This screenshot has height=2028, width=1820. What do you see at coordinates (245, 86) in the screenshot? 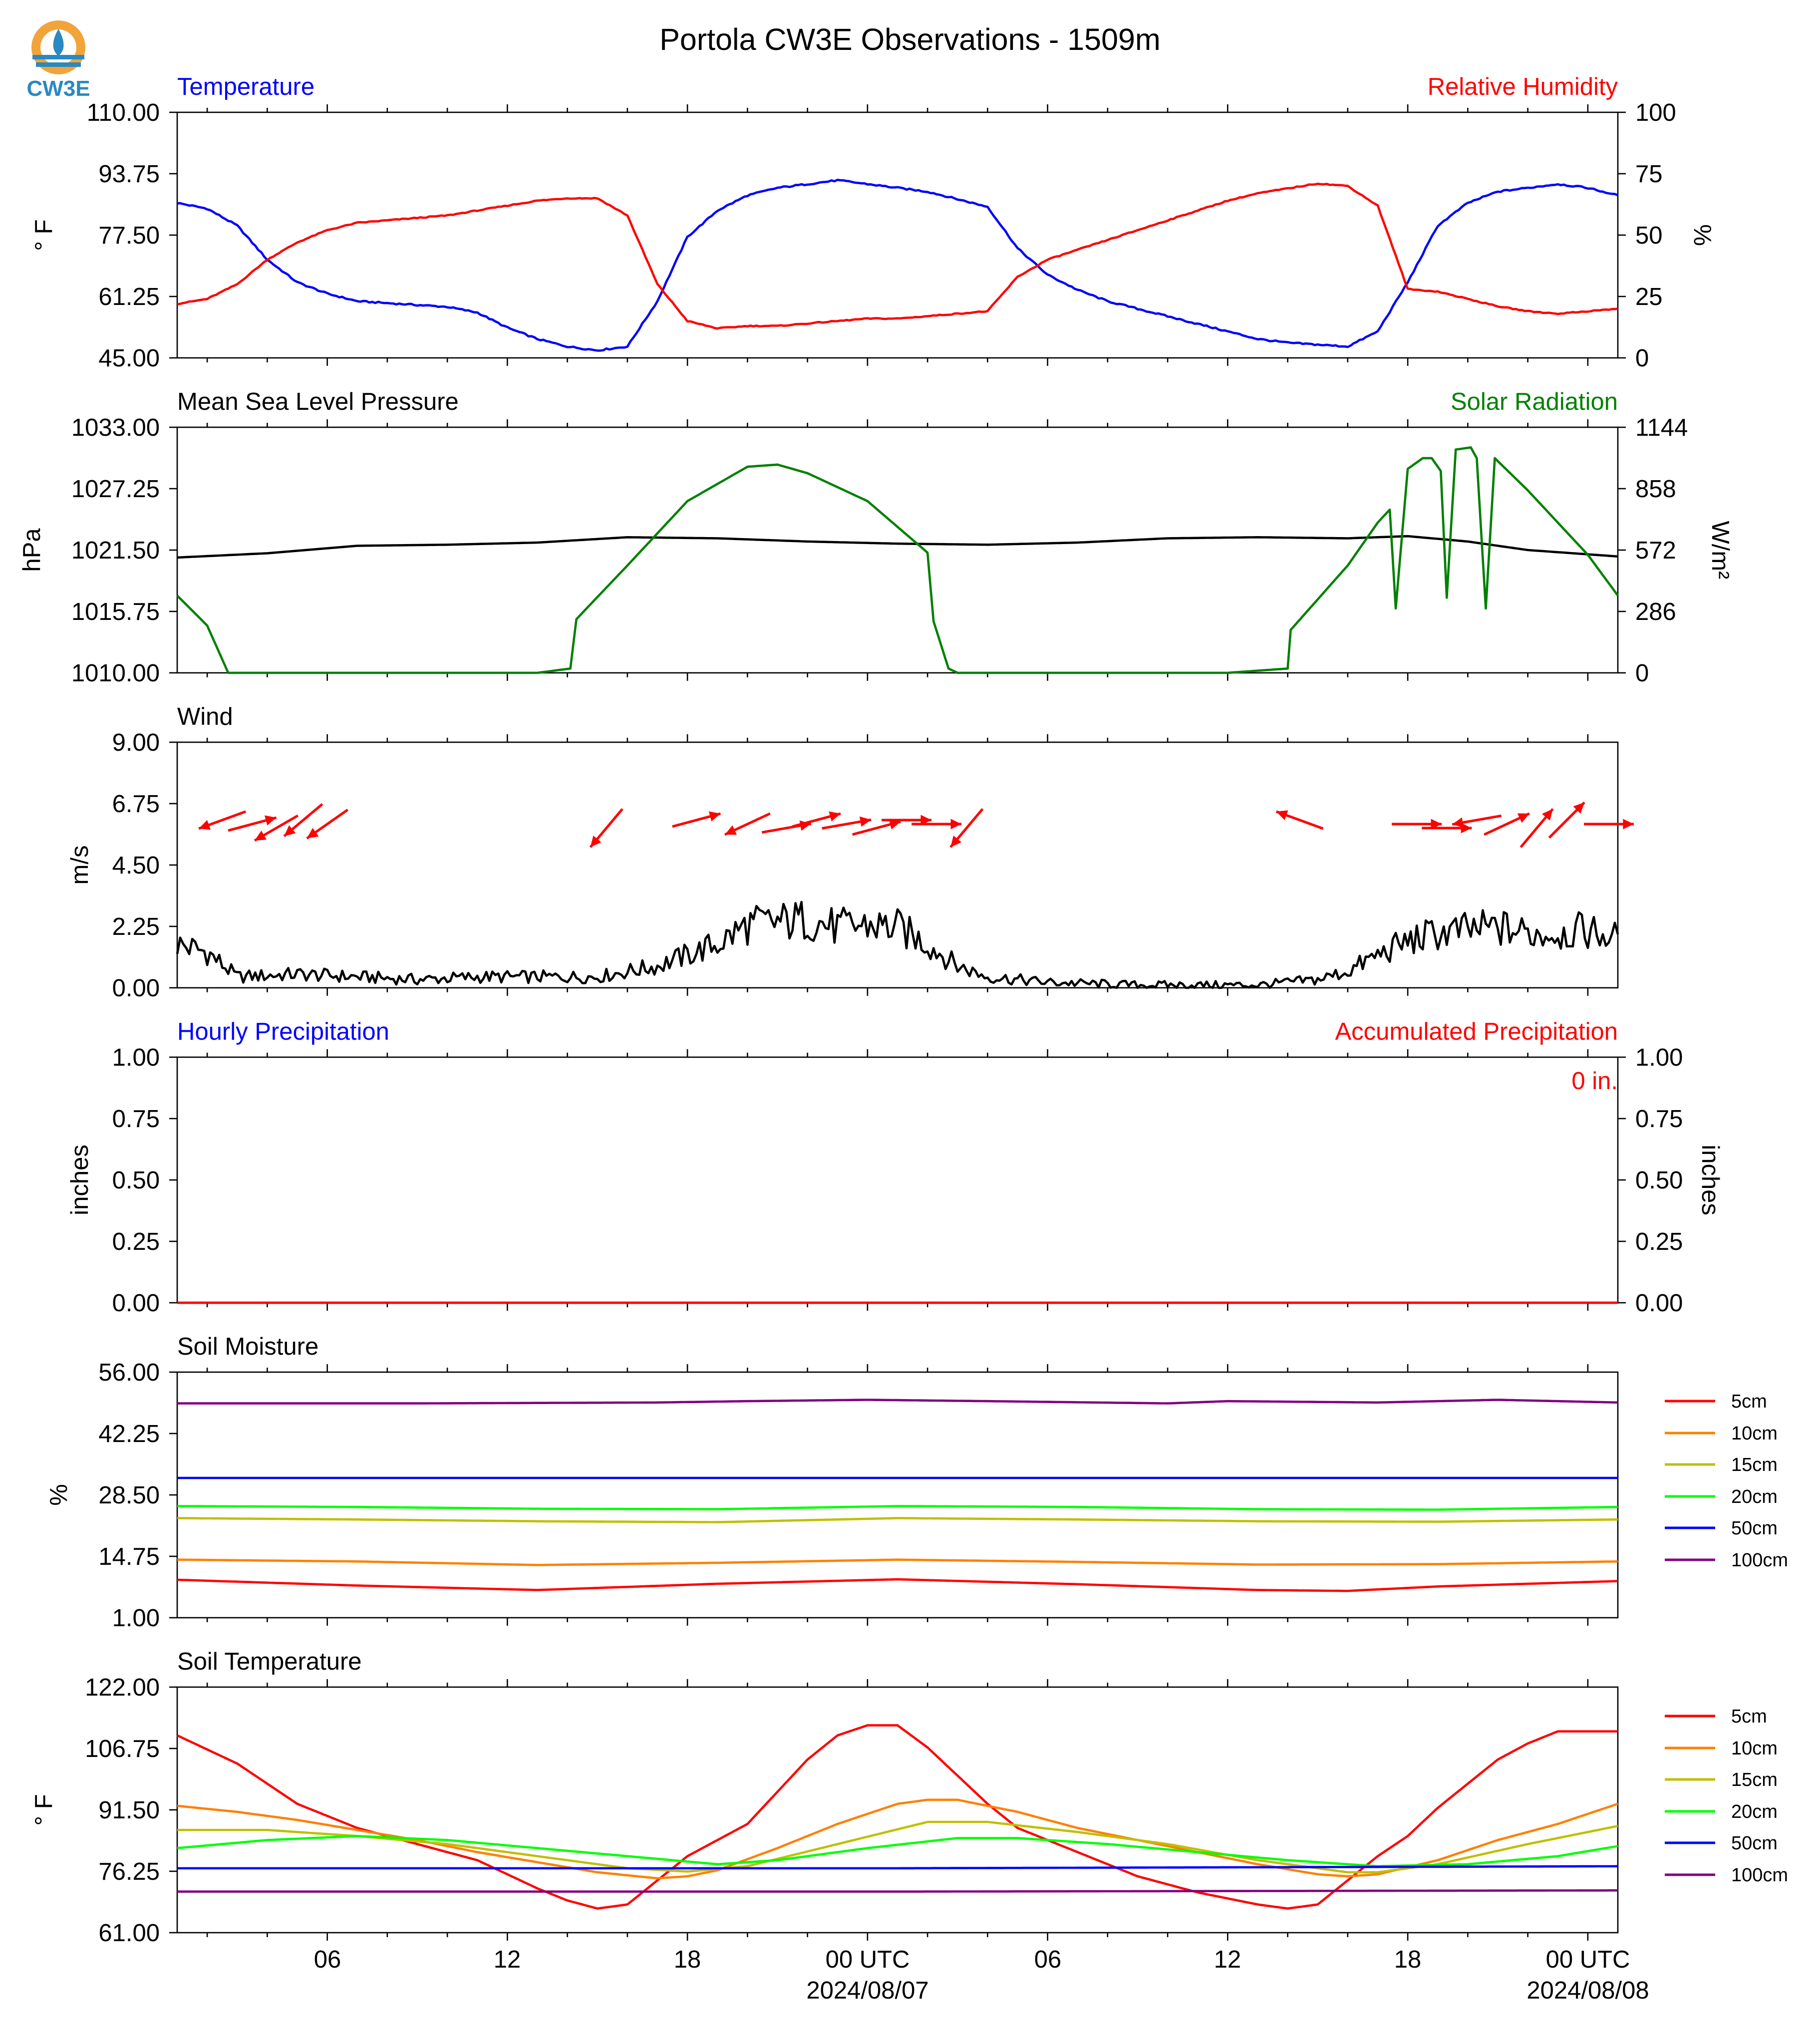
I see `temperature-title: Temperature` at bounding box center [245, 86].